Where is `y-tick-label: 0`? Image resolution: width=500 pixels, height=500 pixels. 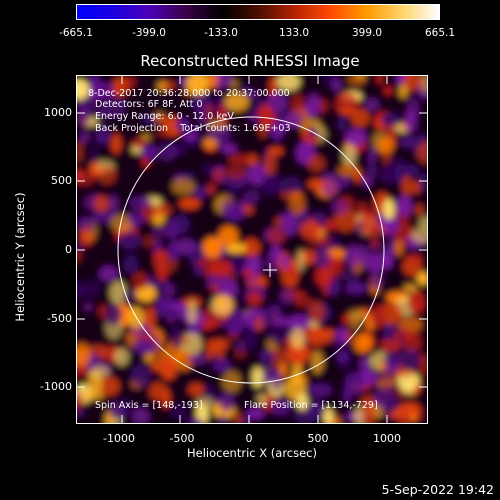 y-tick-label: 0 is located at coordinates (68, 249).